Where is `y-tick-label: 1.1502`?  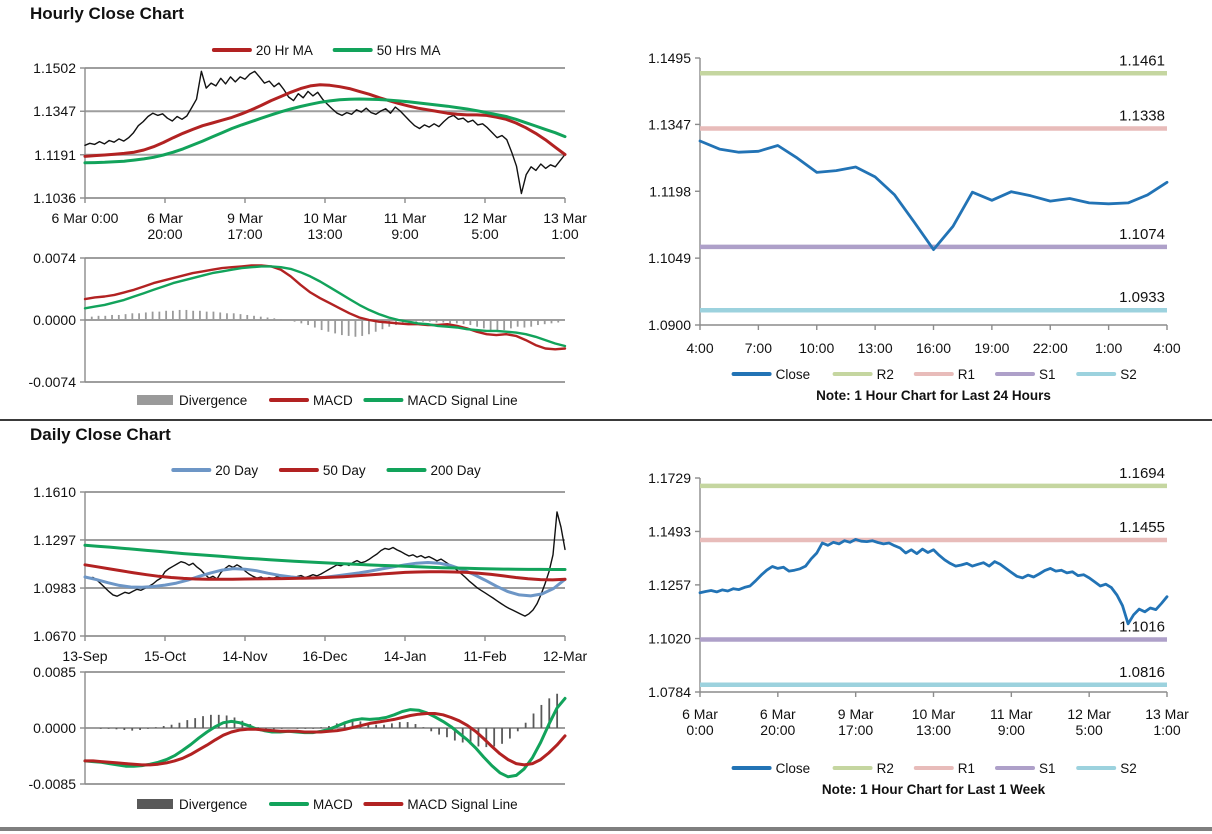 y-tick-label: 1.1502 is located at coordinates (54, 68).